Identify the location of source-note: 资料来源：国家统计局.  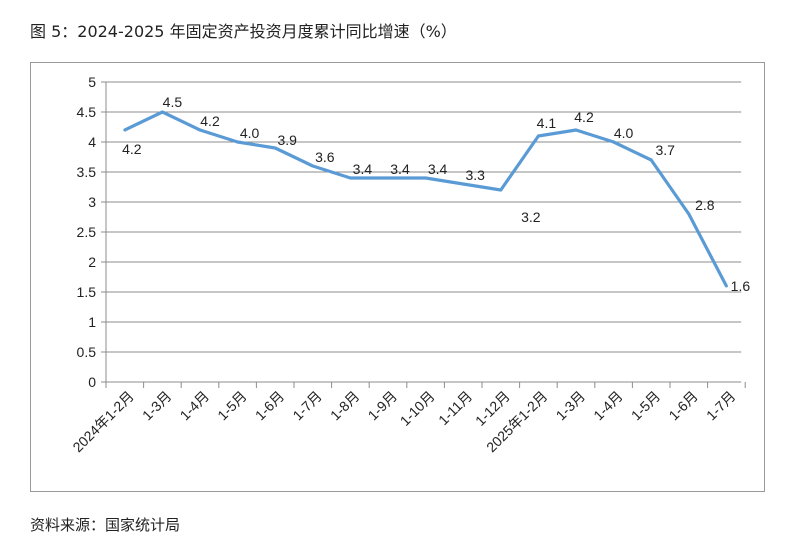
(105, 525).